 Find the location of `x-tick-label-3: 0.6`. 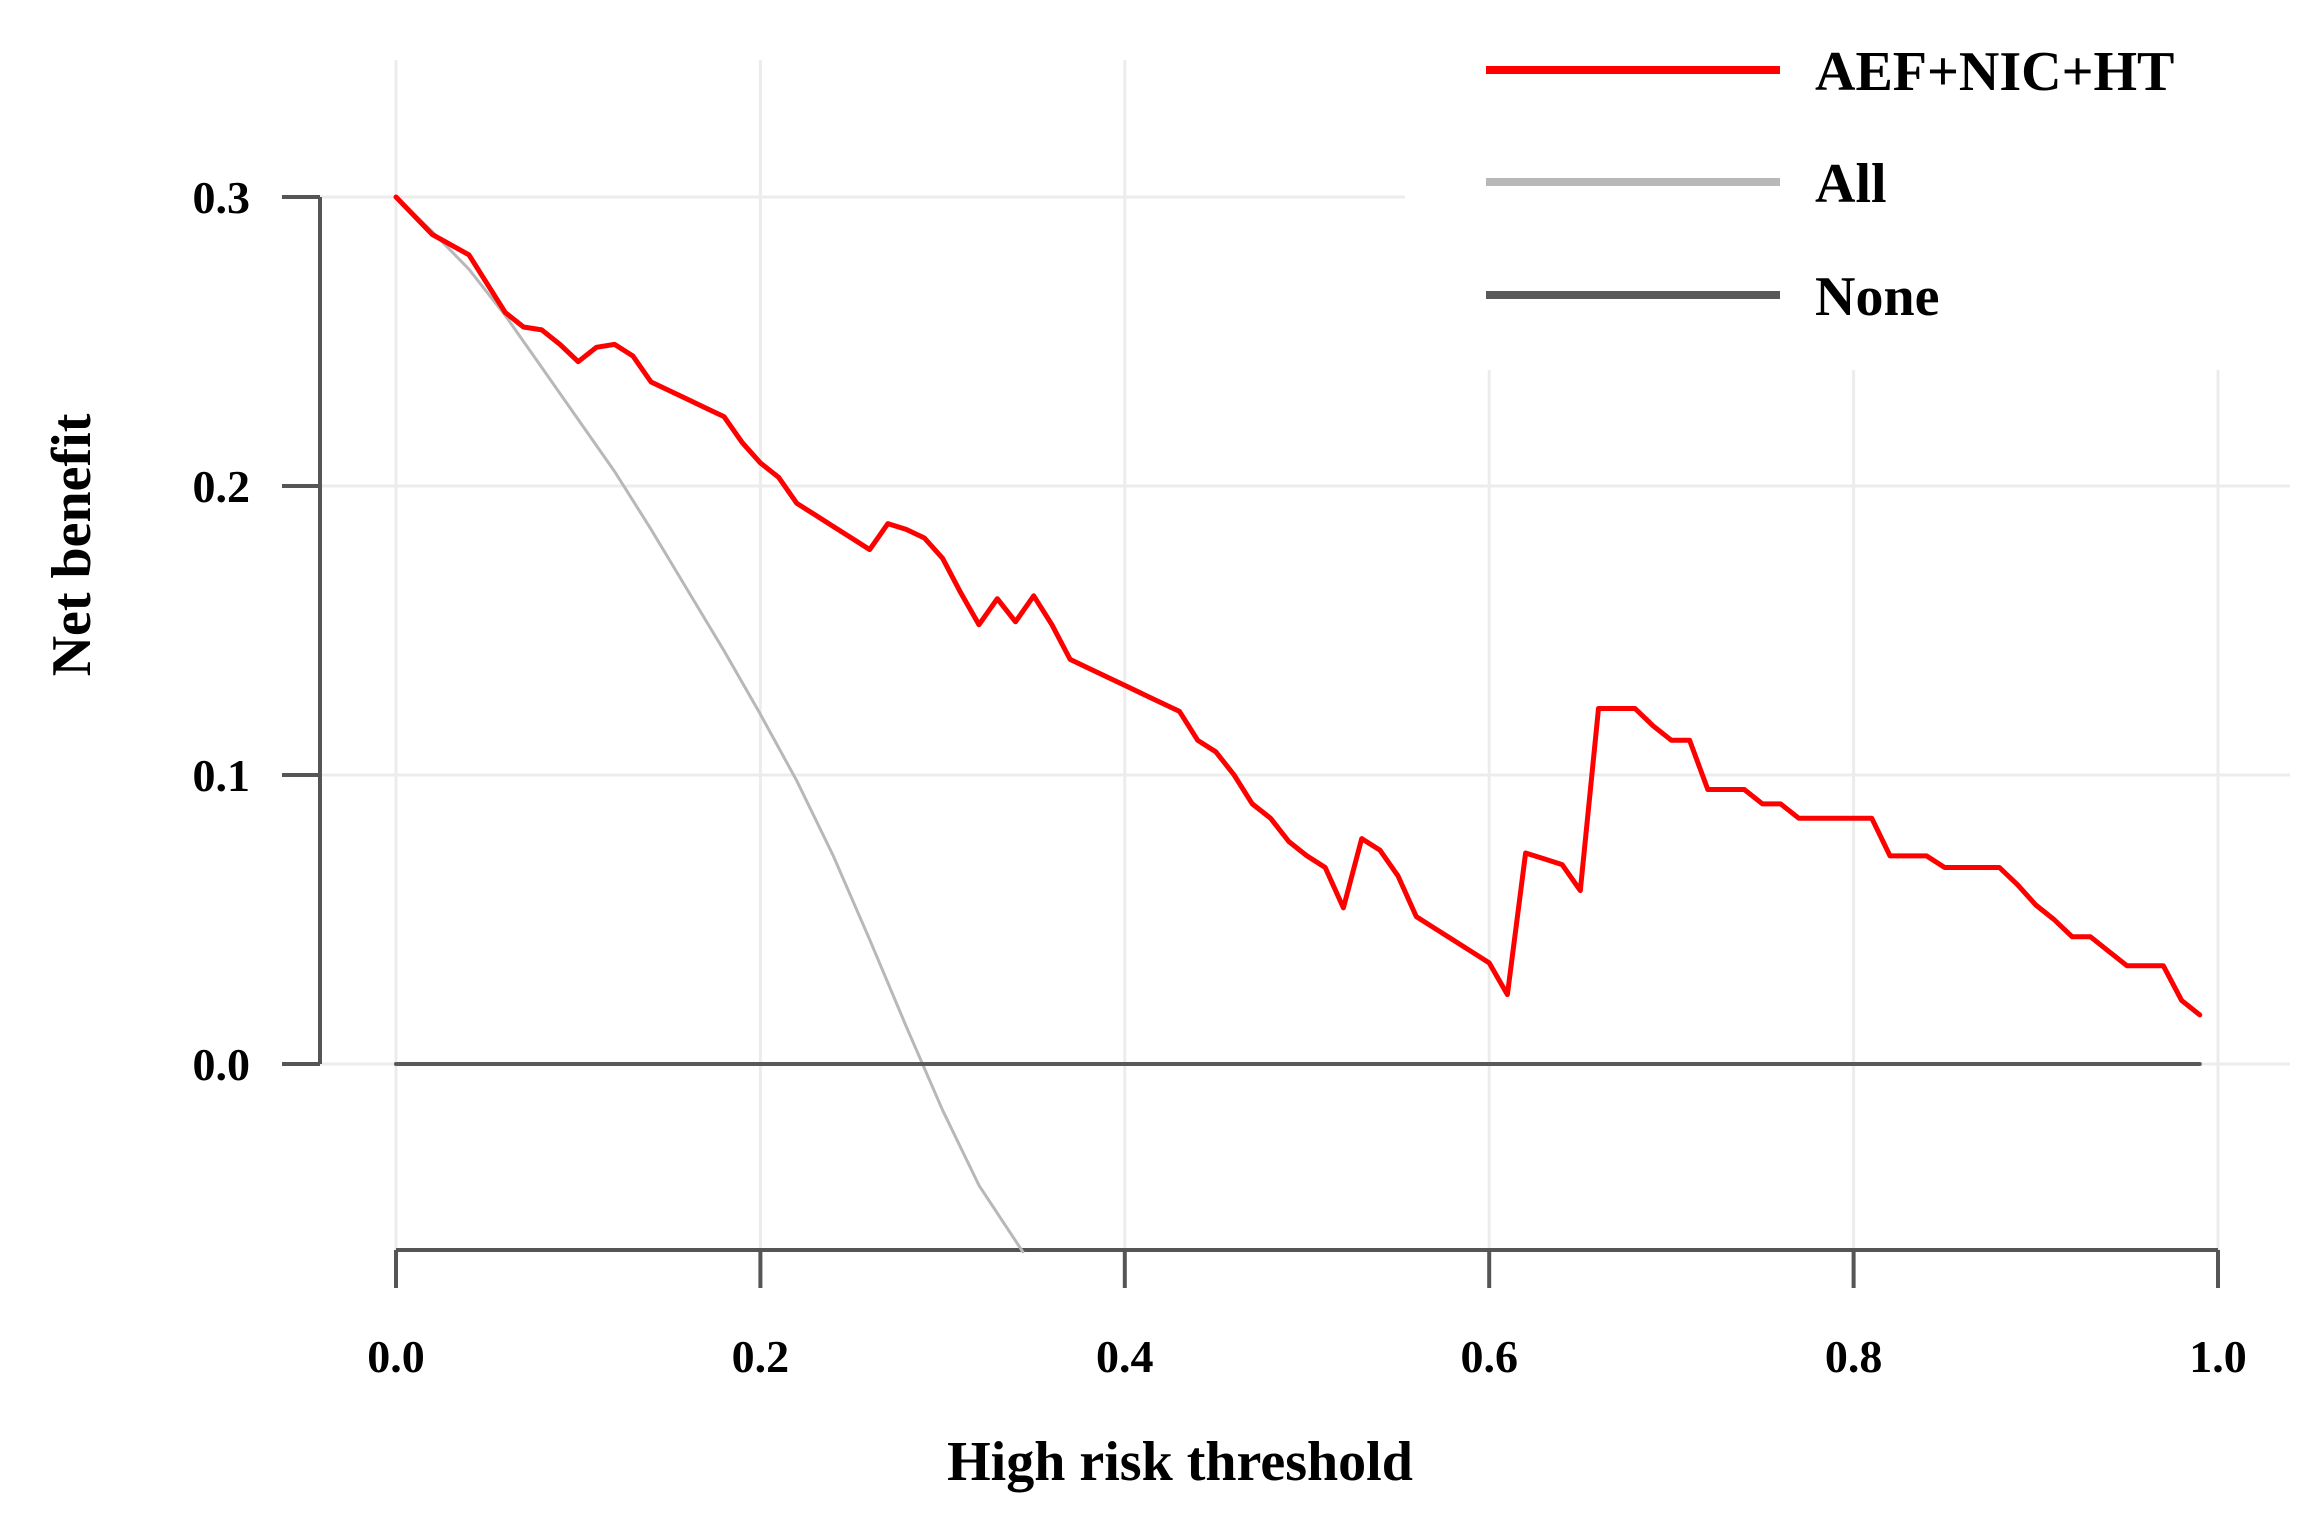

x-tick-label-3: 0.6 is located at coordinates (1489, 1356).